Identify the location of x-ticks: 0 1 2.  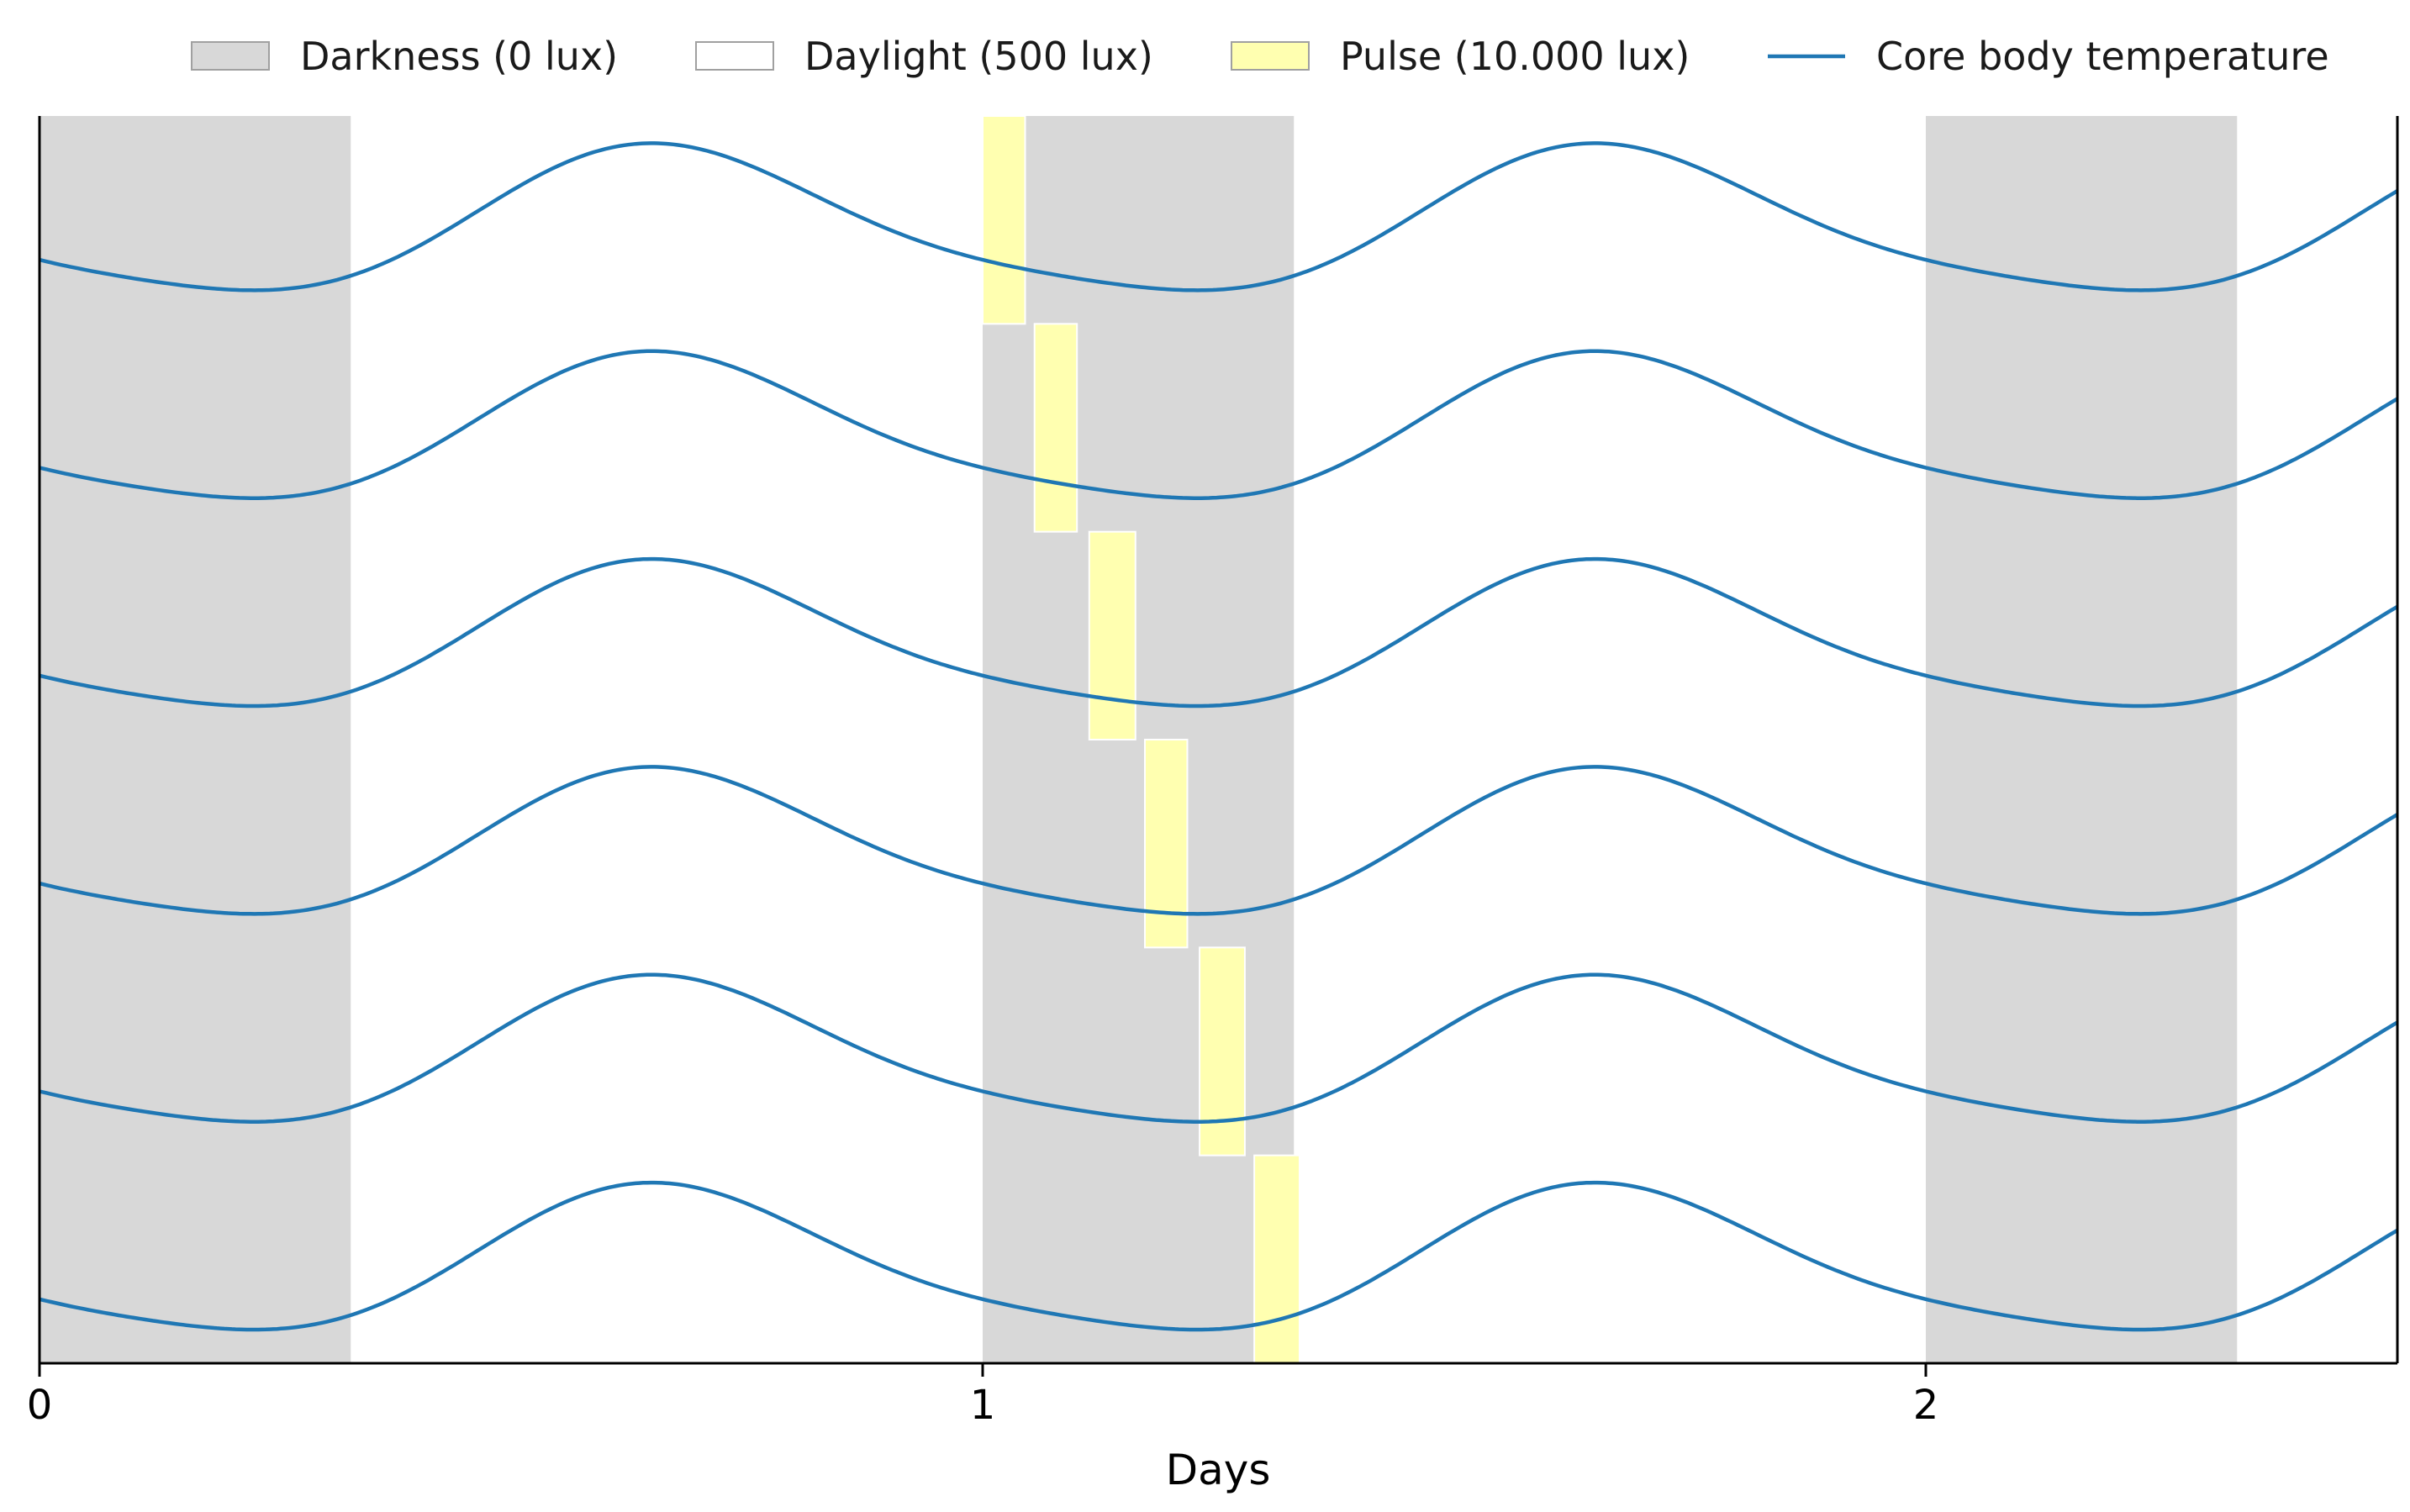
(983, 1396).